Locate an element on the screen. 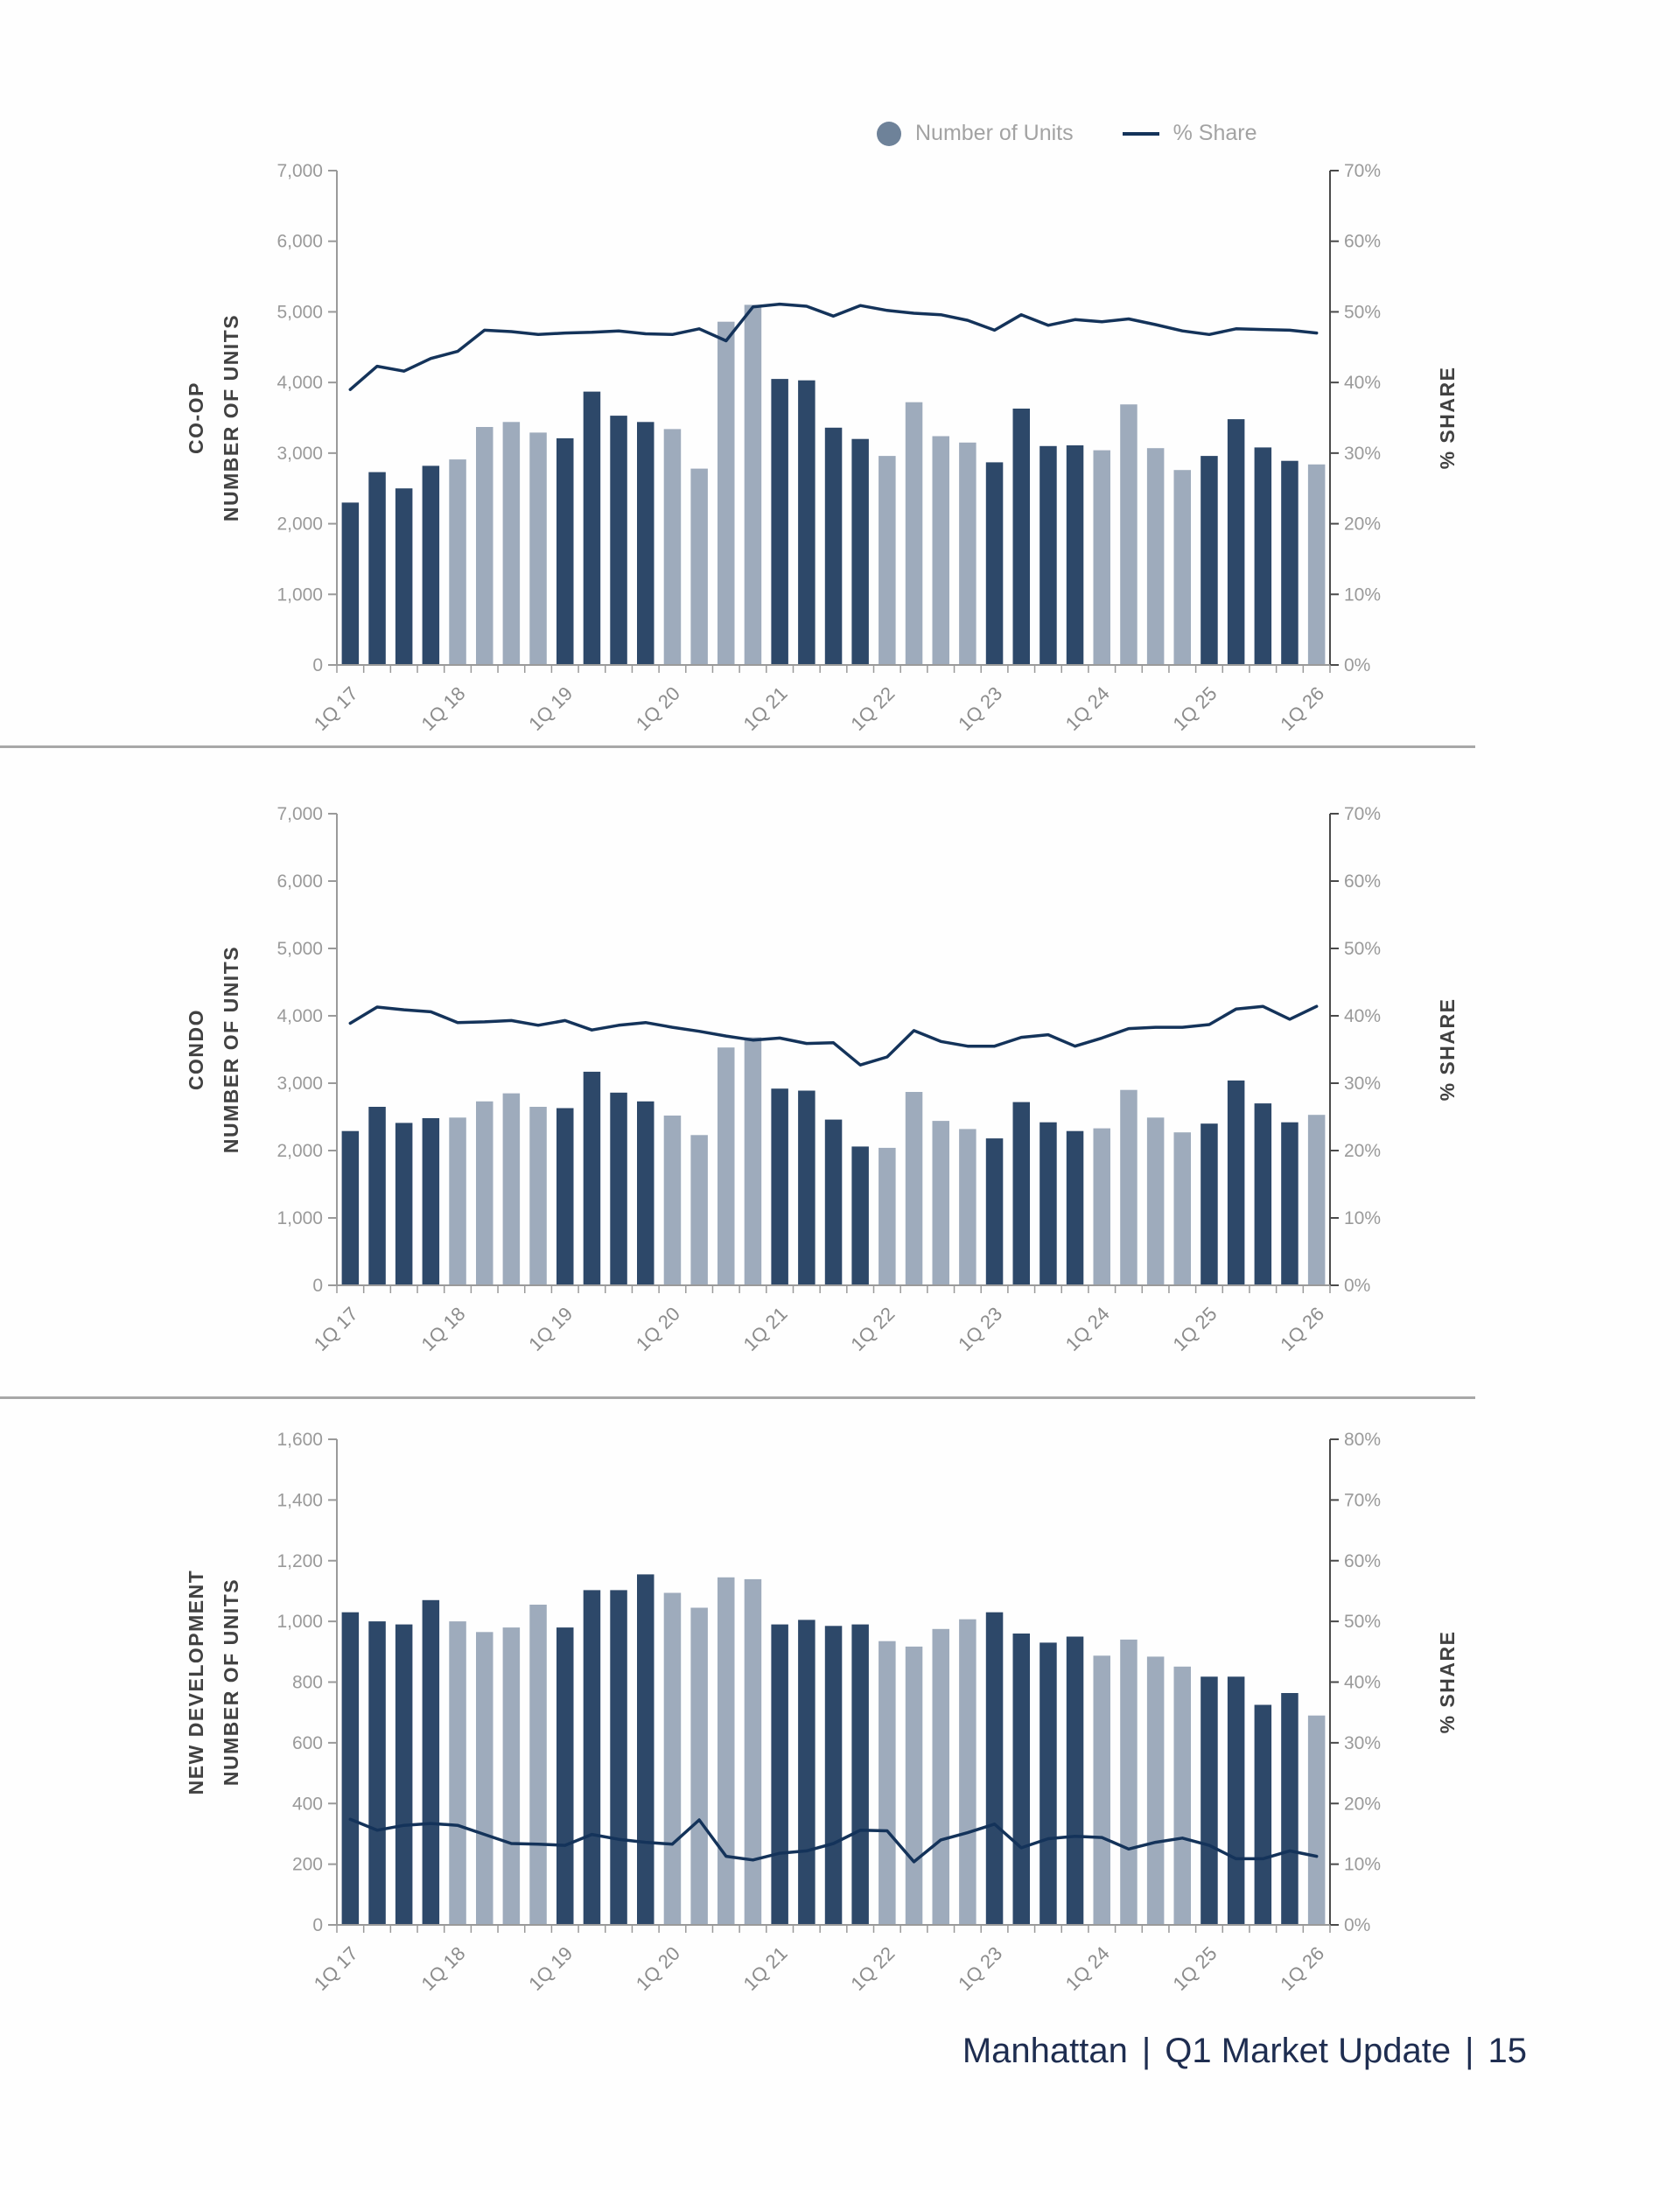 This screenshot has width=1680, height=2190. units-bar-2Q23 is located at coordinates (1021, 1780).